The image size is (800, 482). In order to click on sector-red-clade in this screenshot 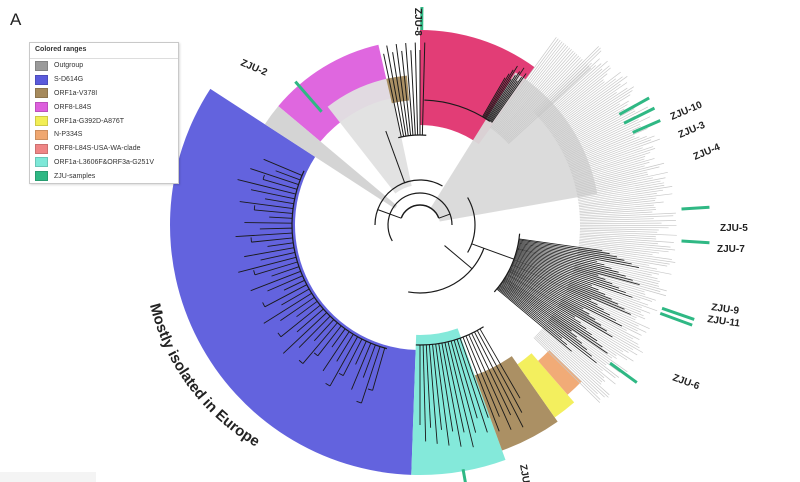, I will do `click(477, 87)`.